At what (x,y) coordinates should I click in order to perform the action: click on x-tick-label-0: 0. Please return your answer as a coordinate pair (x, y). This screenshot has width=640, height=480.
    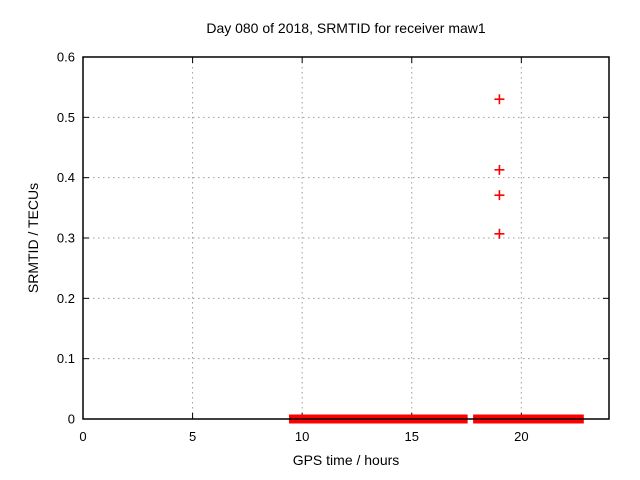
    Looking at the image, I should click on (82, 436).